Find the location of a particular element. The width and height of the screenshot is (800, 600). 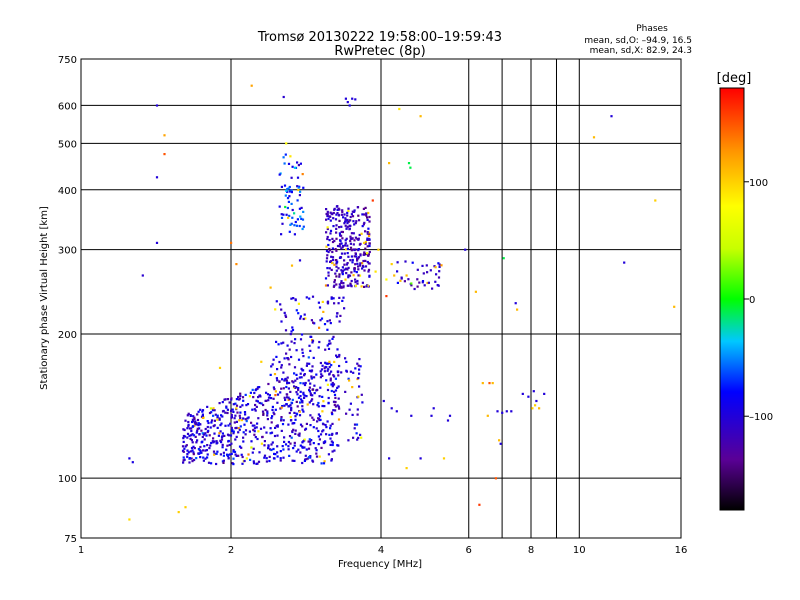

y-axis-ticks: 75 100 200 300 400 500 600 750 is located at coordinates (67, 300).